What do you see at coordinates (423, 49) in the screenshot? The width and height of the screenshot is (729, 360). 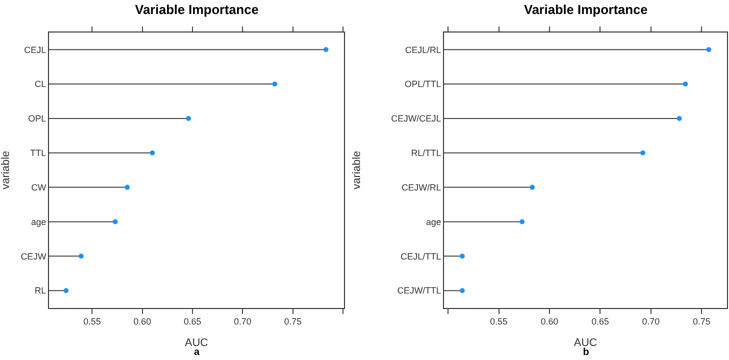 I see `y-tick-label: CEJL/RL` at bounding box center [423, 49].